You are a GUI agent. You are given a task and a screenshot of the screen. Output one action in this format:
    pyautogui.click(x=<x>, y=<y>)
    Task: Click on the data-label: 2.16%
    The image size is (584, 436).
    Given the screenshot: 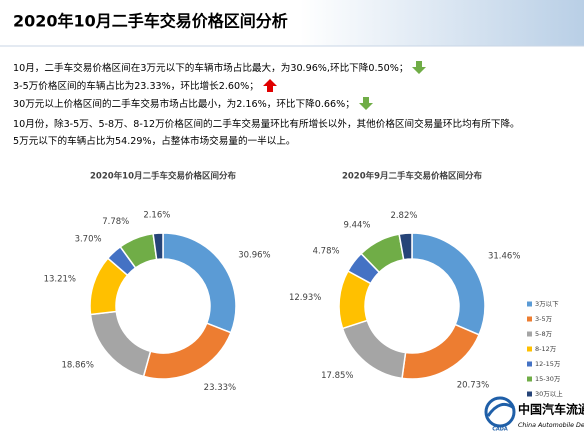 What is the action you would take?
    pyautogui.click(x=156, y=216)
    